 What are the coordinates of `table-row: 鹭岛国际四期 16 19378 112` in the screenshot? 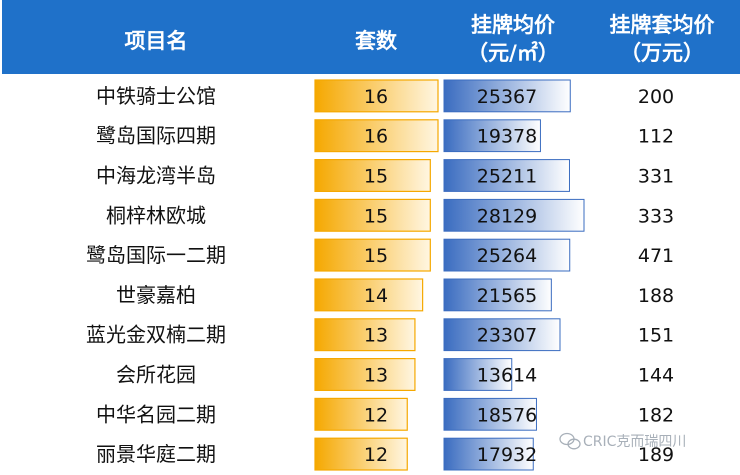 It's located at (385, 136).